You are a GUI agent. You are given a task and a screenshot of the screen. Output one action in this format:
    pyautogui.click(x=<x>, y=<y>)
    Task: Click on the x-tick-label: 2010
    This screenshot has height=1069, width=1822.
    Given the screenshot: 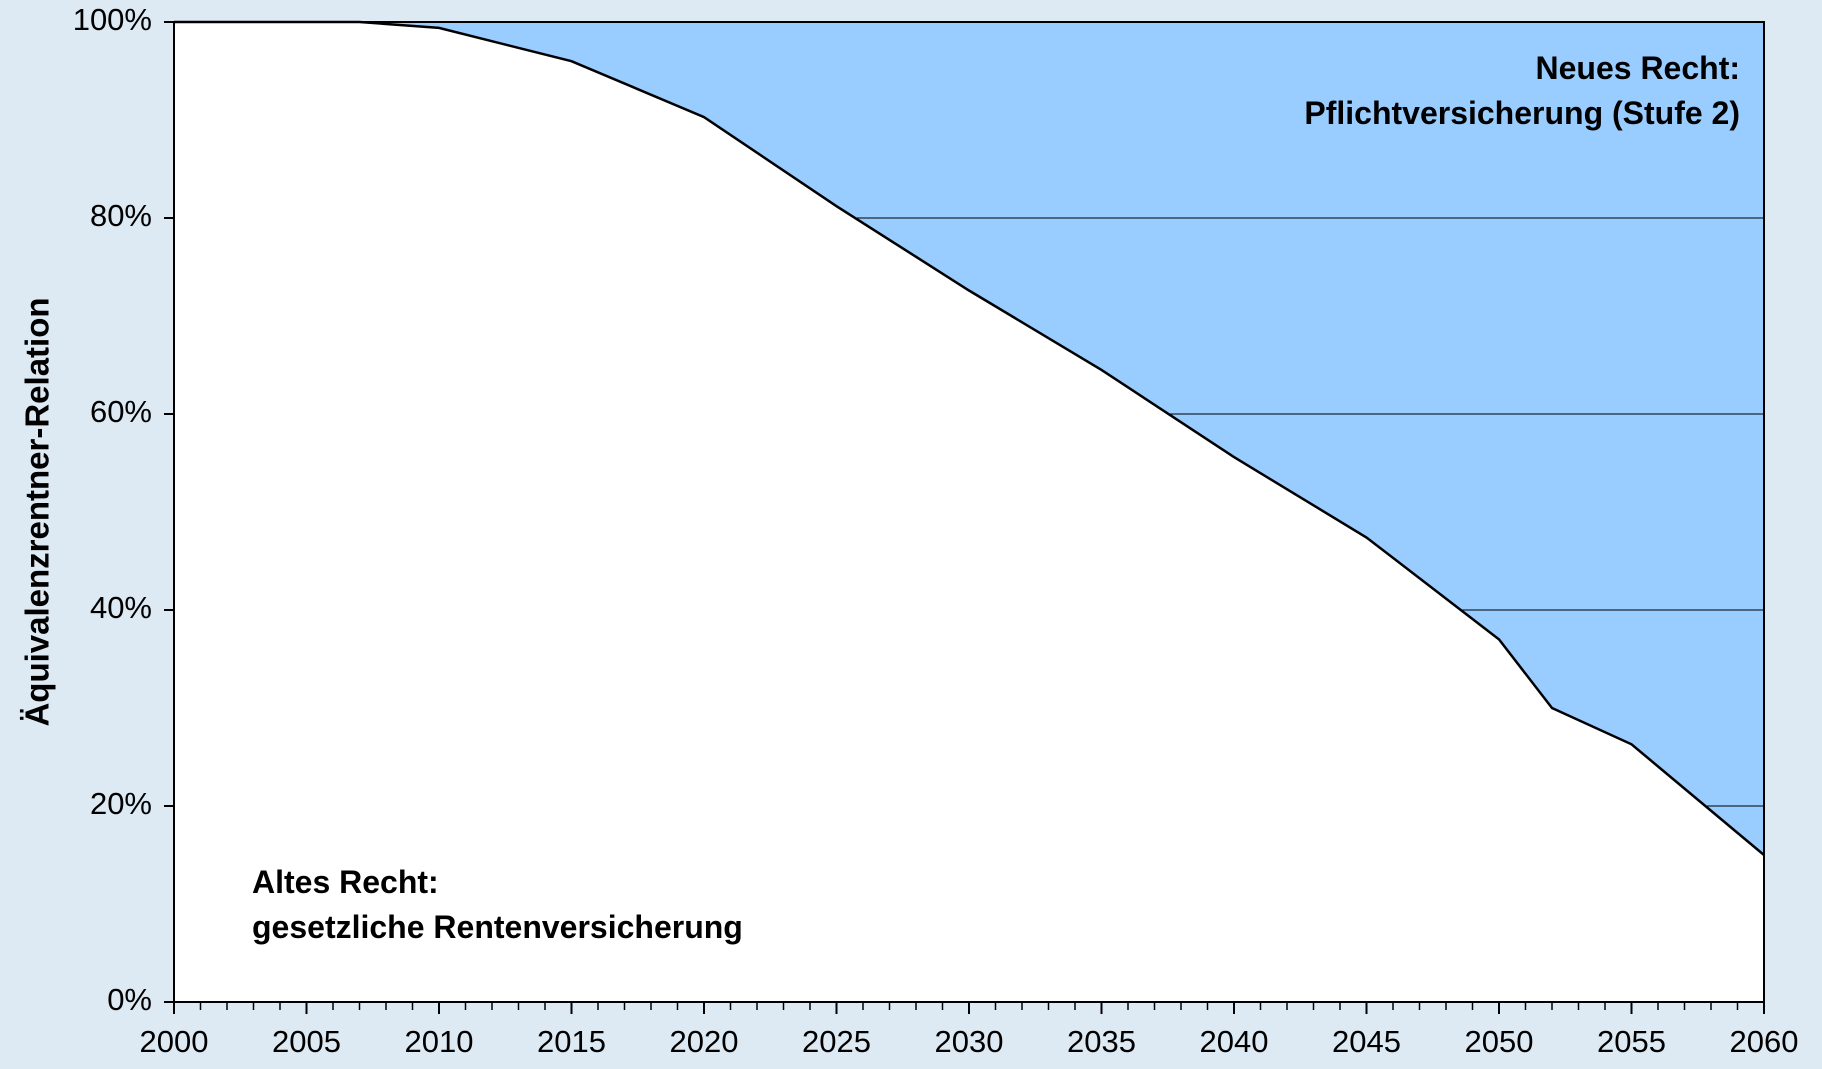 What is the action you would take?
    pyautogui.click(x=439, y=1041)
    